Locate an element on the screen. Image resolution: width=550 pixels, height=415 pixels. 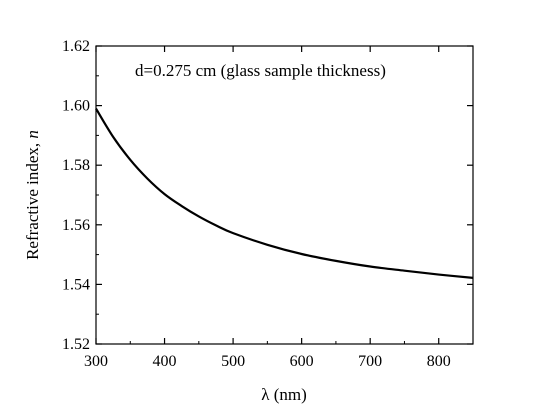
y-tick-label: 1.60 is located at coordinates (76, 106).